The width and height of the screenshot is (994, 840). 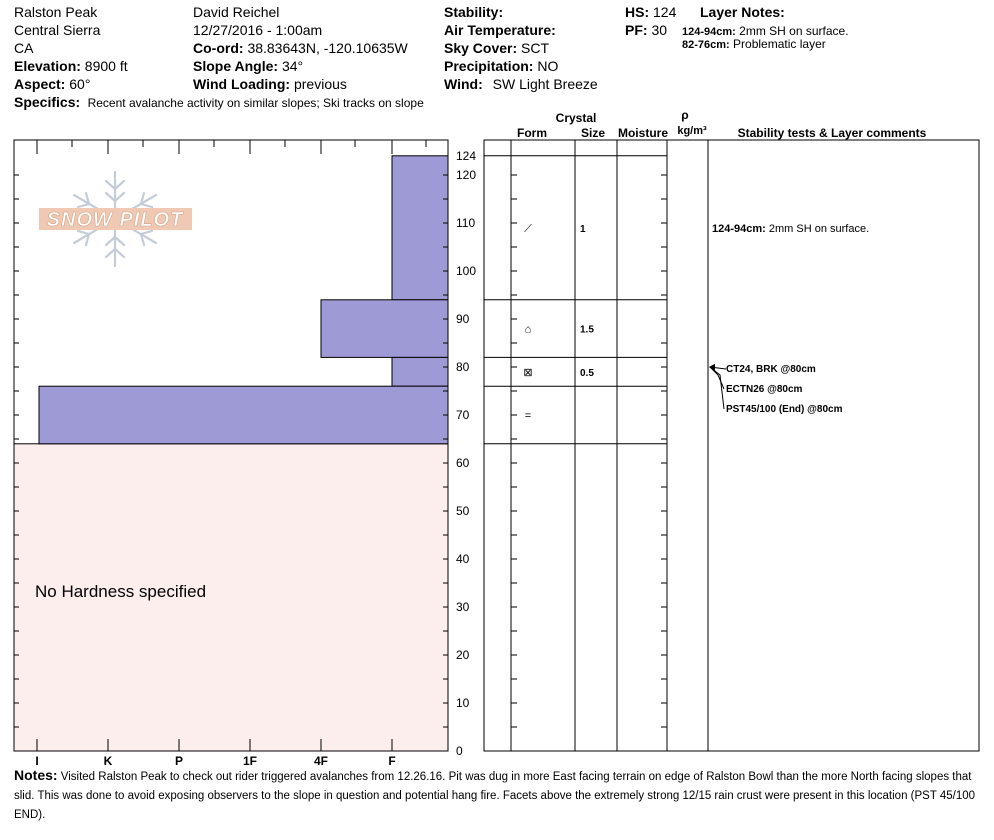 I want to click on layer-comments: 124-94cm: 2mm SH on surface., so click(x=790, y=229).